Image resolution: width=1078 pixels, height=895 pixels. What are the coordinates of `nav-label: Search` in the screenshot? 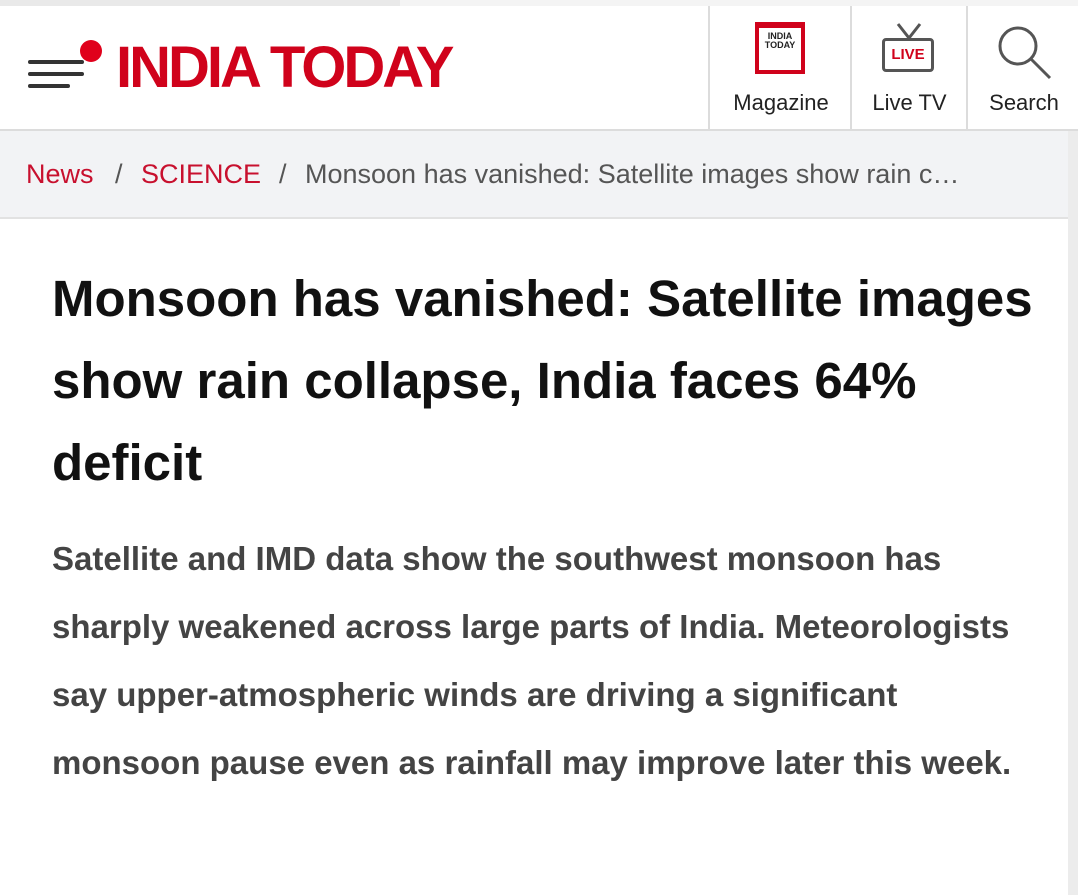 It's located at (1024, 102).